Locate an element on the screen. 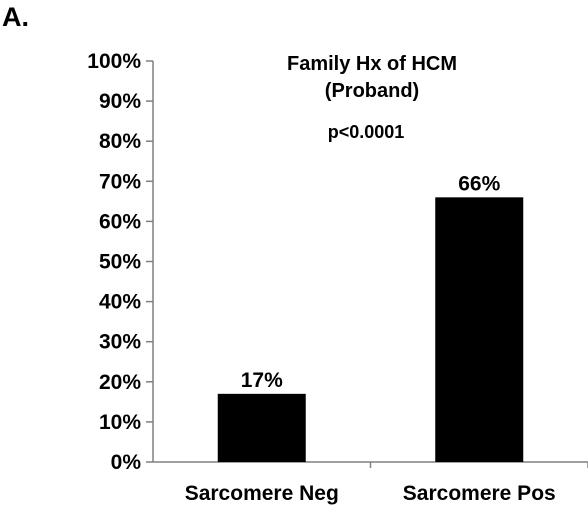 This screenshot has width=588, height=506. x-axis is located at coordinates (370, 464).